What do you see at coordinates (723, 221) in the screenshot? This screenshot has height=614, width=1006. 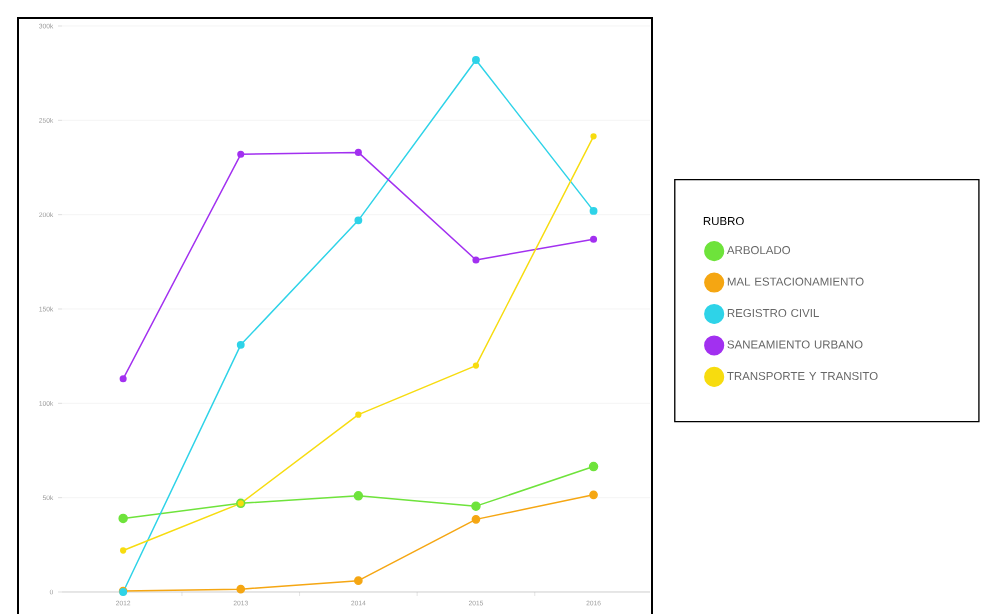 I see `legend-title: RUBRO` at bounding box center [723, 221].